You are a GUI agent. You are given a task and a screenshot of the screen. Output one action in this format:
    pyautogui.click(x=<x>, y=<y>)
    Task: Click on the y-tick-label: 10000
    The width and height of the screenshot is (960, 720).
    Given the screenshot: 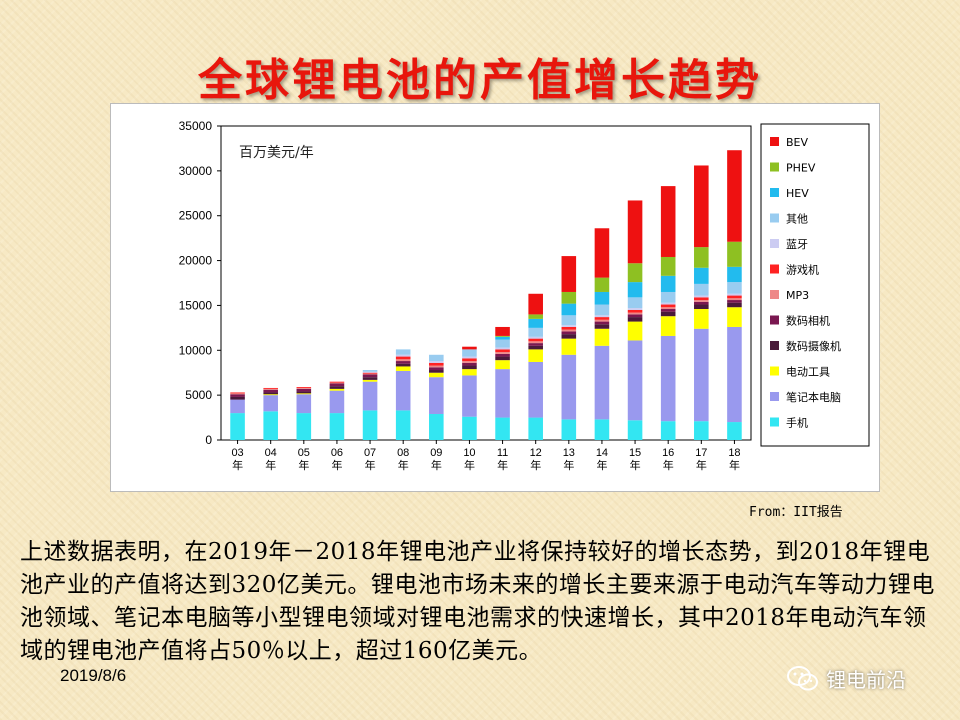 What is the action you would take?
    pyautogui.click(x=196, y=350)
    